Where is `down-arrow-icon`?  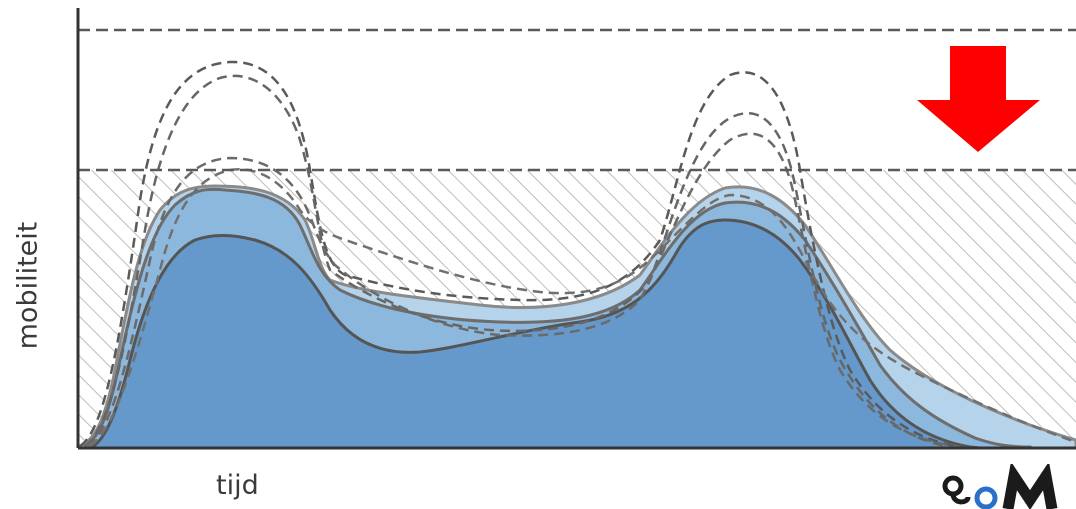
down-arrow-icon is located at coordinates (978, 99).